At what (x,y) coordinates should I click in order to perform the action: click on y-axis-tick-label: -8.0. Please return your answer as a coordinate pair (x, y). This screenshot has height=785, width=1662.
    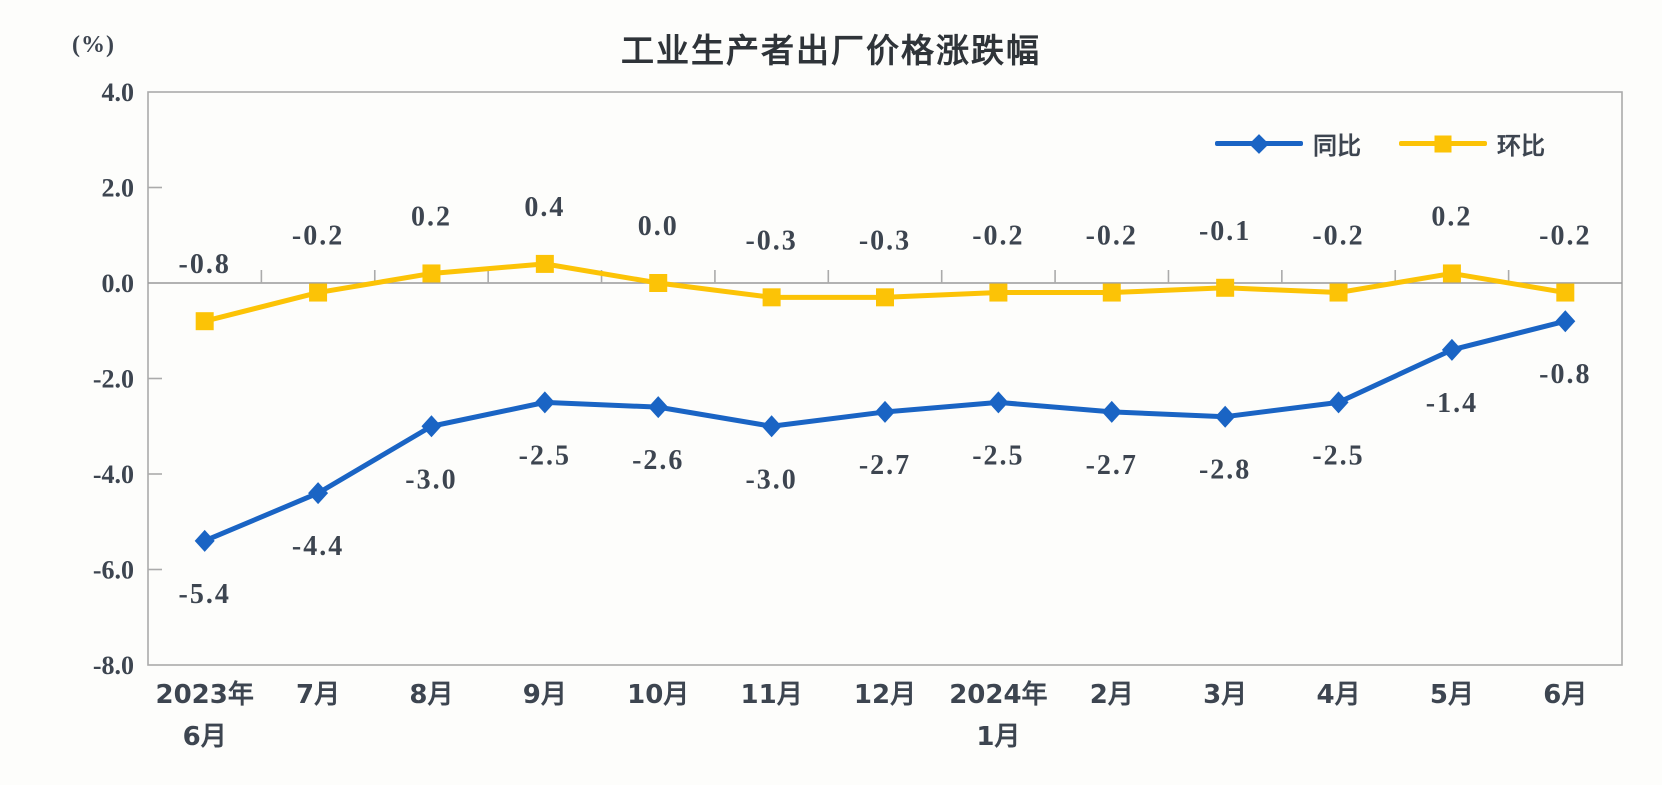
    Looking at the image, I should click on (113, 665).